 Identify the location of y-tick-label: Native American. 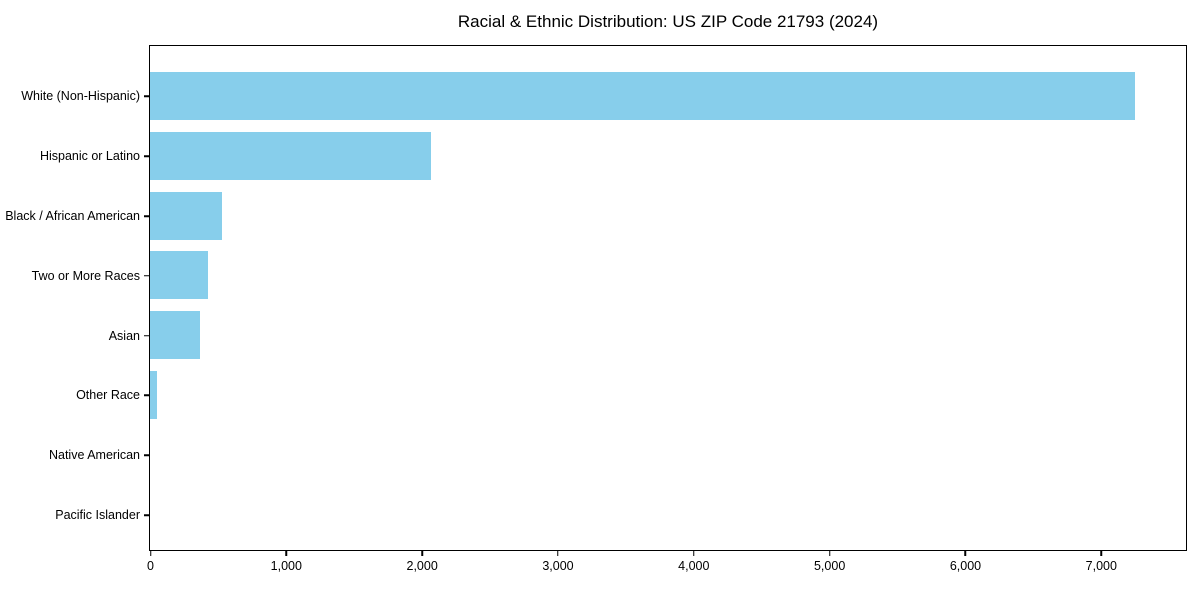
(94, 455).